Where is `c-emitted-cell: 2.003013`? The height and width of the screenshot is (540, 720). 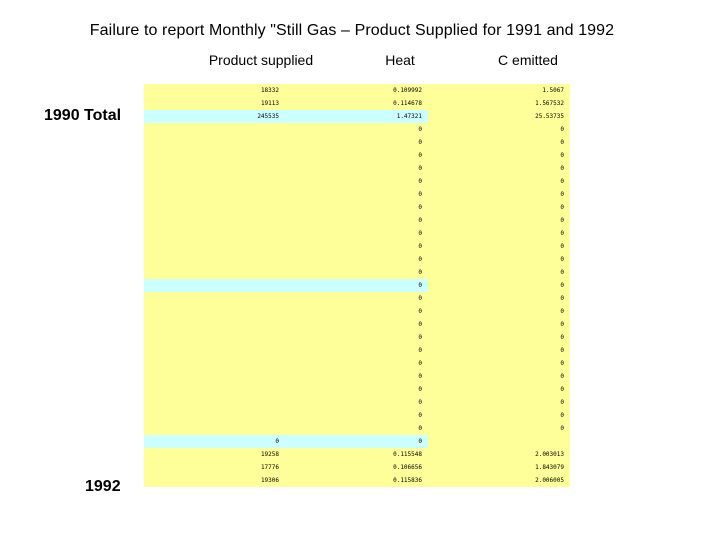
c-emitted-cell: 2.003013 is located at coordinates (499, 454).